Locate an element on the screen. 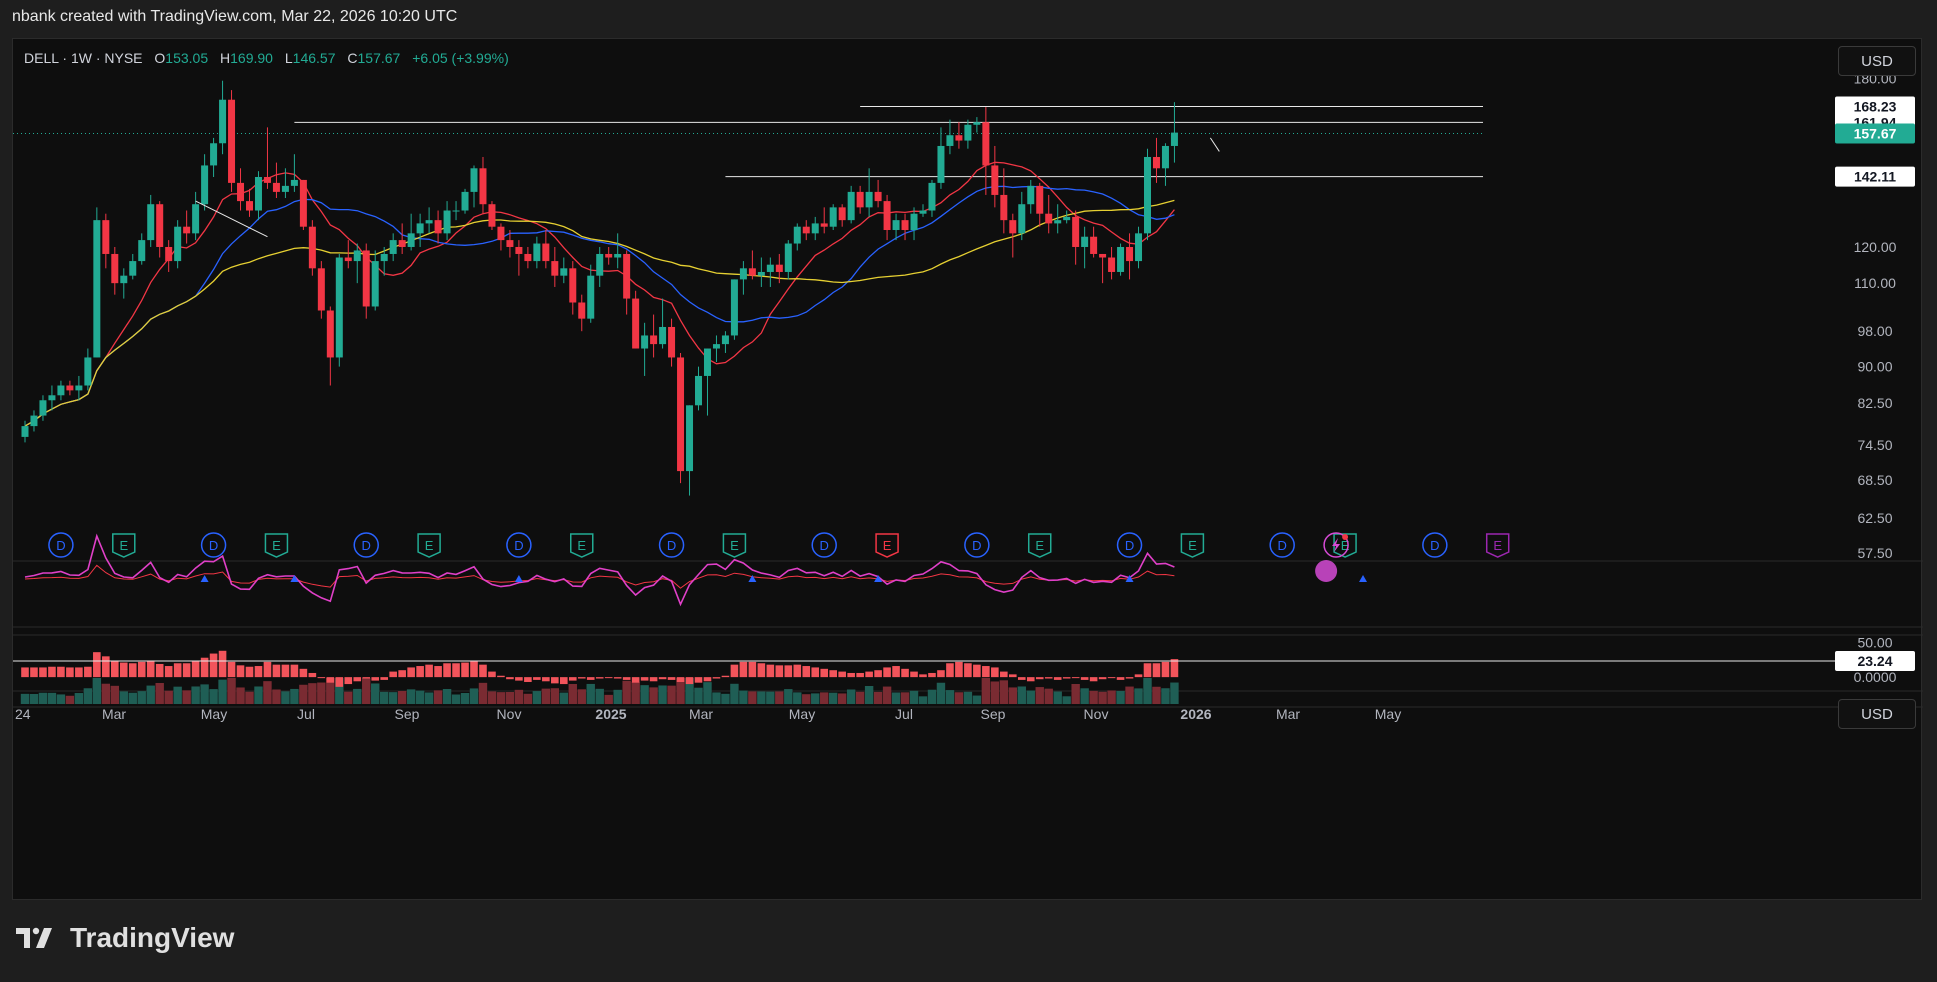 The height and width of the screenshot is (982, 1937). footer-brand: TradingView is located at coordinates (124, 938).